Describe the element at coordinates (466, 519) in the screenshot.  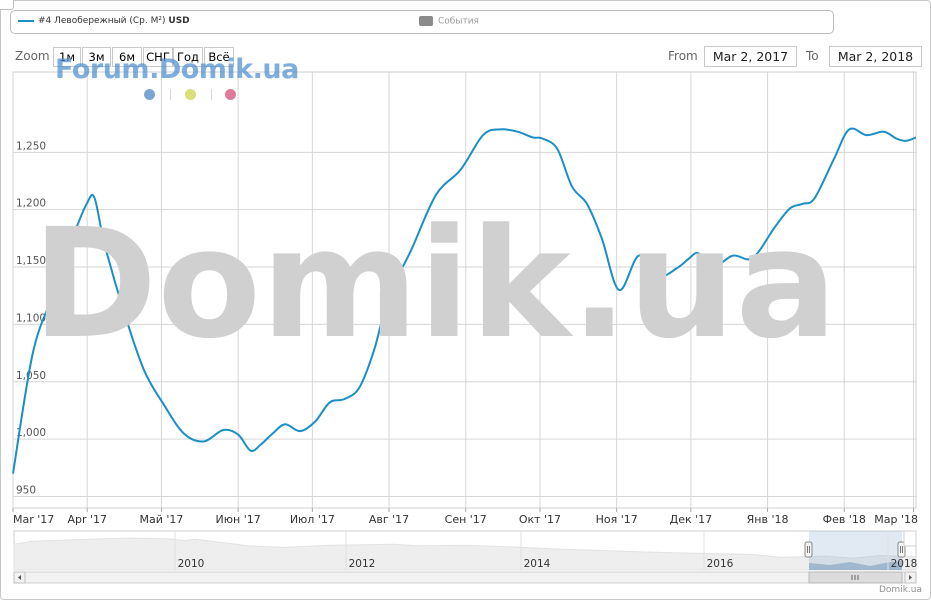
I see `x-tick-label: Сен '17` at that location.